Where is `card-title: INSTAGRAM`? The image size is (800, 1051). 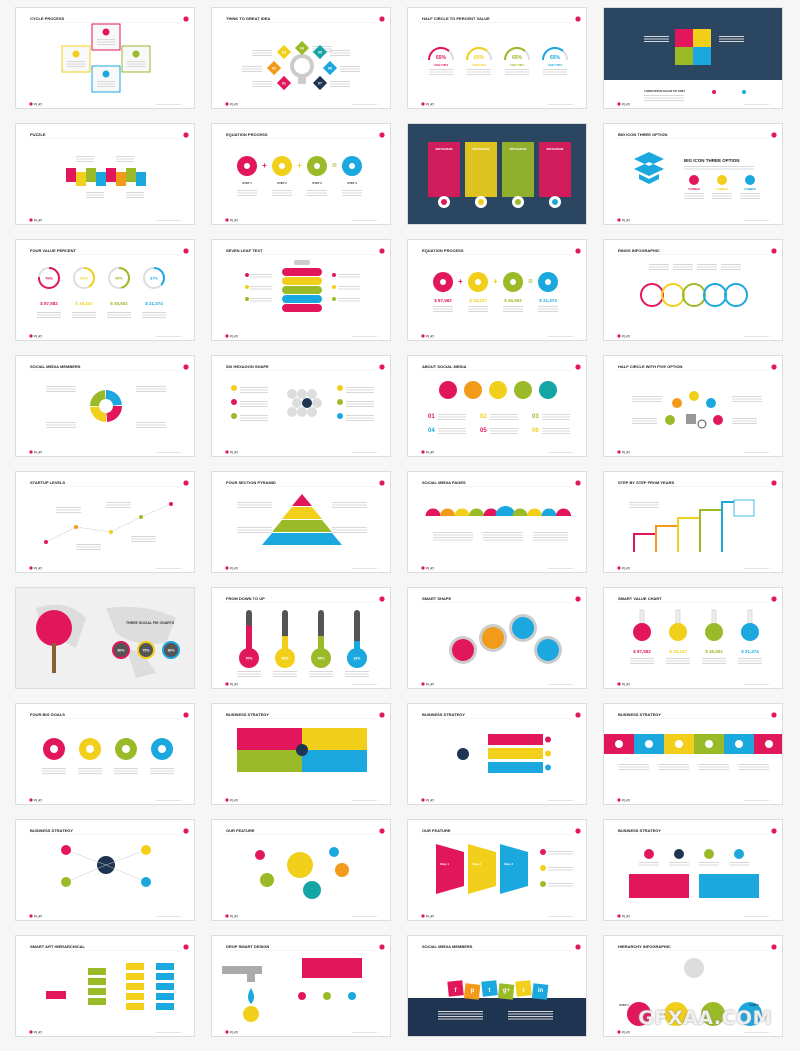 card-title: INSTAGRAM is located at coordinates (518, 149).